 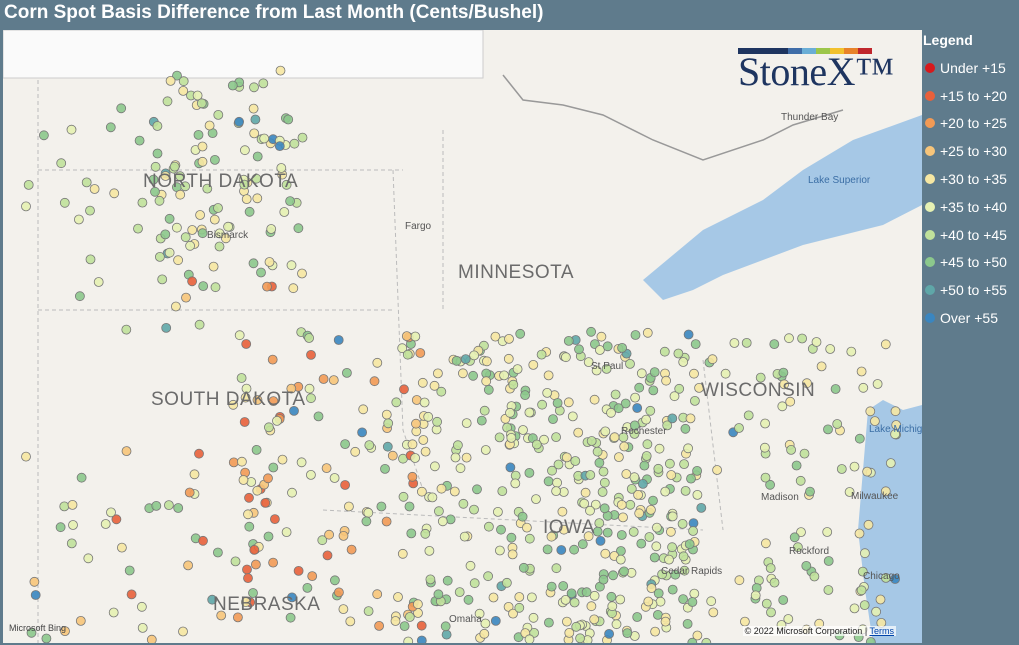 What do you see at coordinates (38, 628) in the screenshot?
I see `bing-attribution: Microsoft Bing` at bounding box center [38, 628].